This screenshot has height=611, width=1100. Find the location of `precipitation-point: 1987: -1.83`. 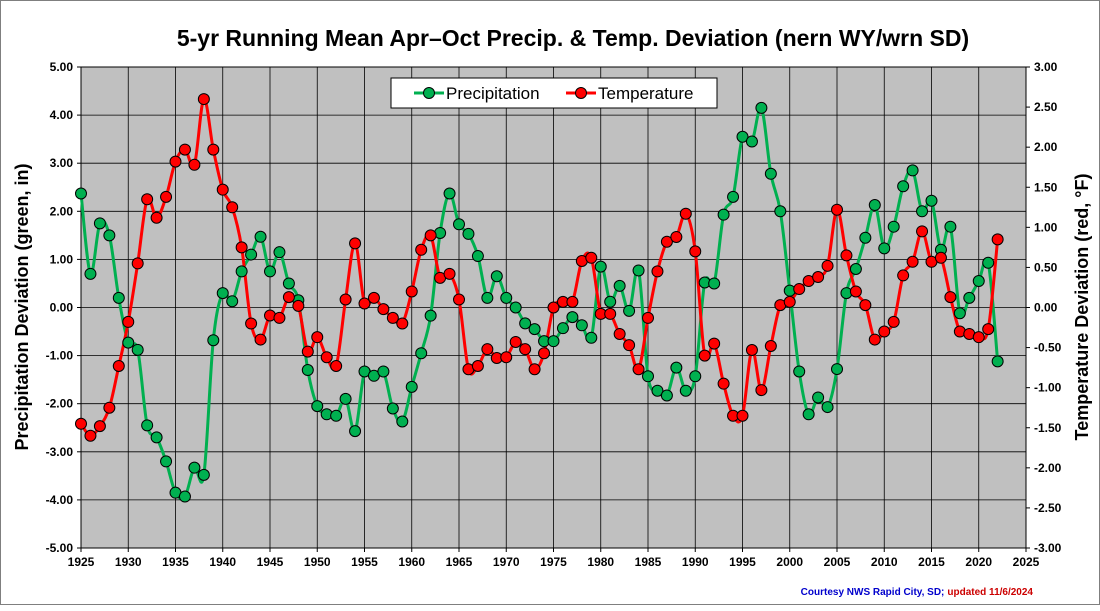

precipitation-point: 1987: -1.83 is located at coordinates (666, 395).